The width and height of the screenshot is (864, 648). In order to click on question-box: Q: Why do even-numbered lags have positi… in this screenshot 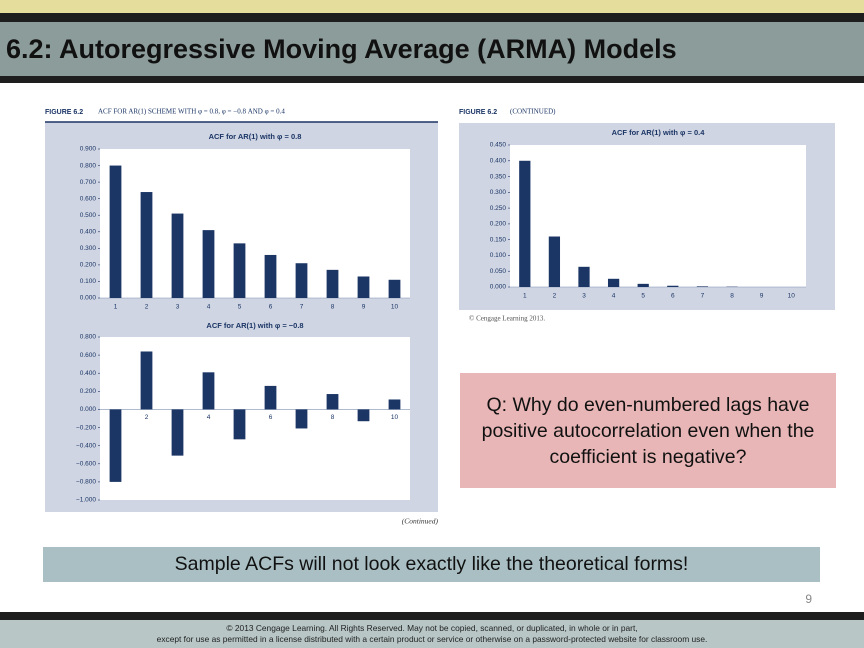, I will do `click(648, 430)`.